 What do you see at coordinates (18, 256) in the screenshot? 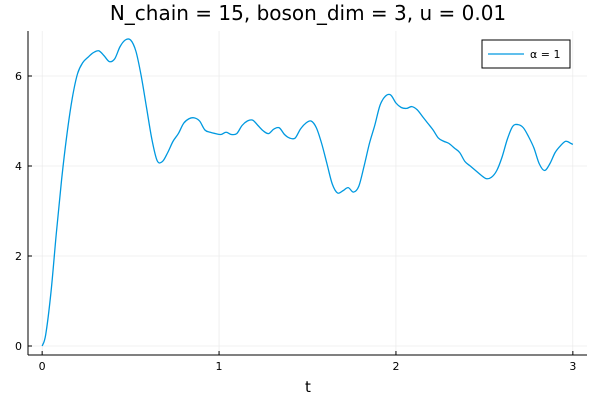
I see `y-tick-label: 2` at bounding box center [18, 256].